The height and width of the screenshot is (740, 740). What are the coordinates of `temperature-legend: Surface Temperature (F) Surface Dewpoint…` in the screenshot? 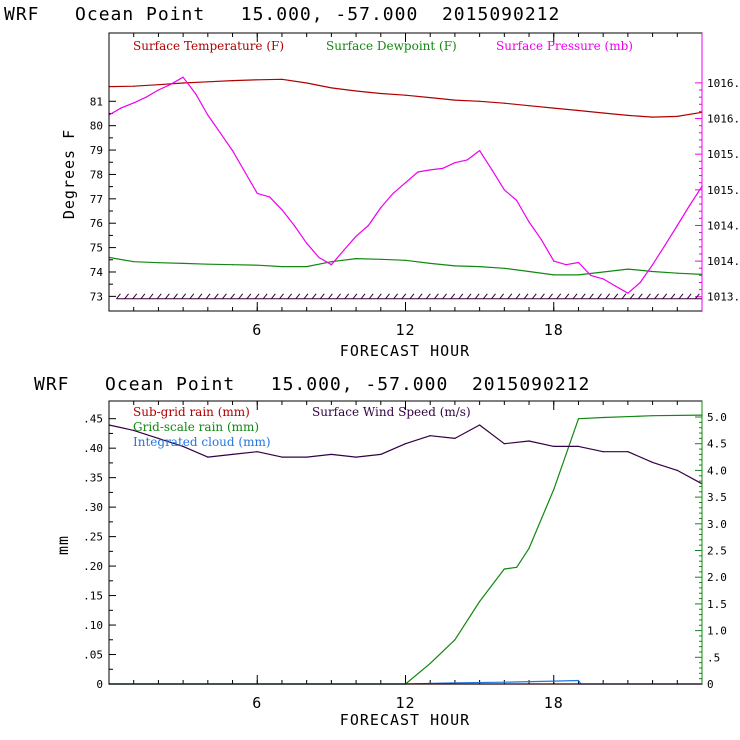 It's located at (383, 46).